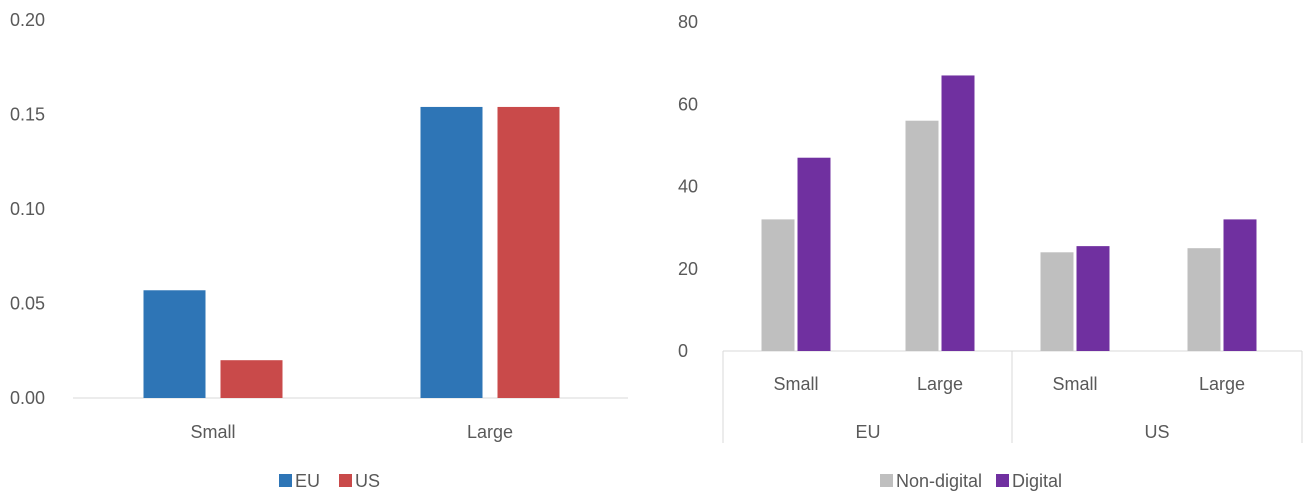 This screenshot has width=1304, height=493. Describe the element at coordinates (688, 104) in the screenshot. I see `y-tick-label: 60` at that location.